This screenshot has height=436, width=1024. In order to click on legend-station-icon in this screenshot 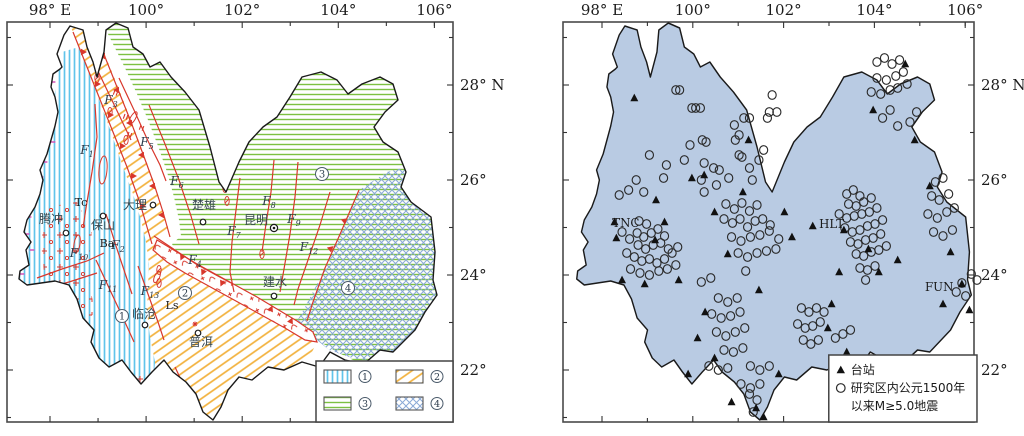, I will do `click(840, 369)`.